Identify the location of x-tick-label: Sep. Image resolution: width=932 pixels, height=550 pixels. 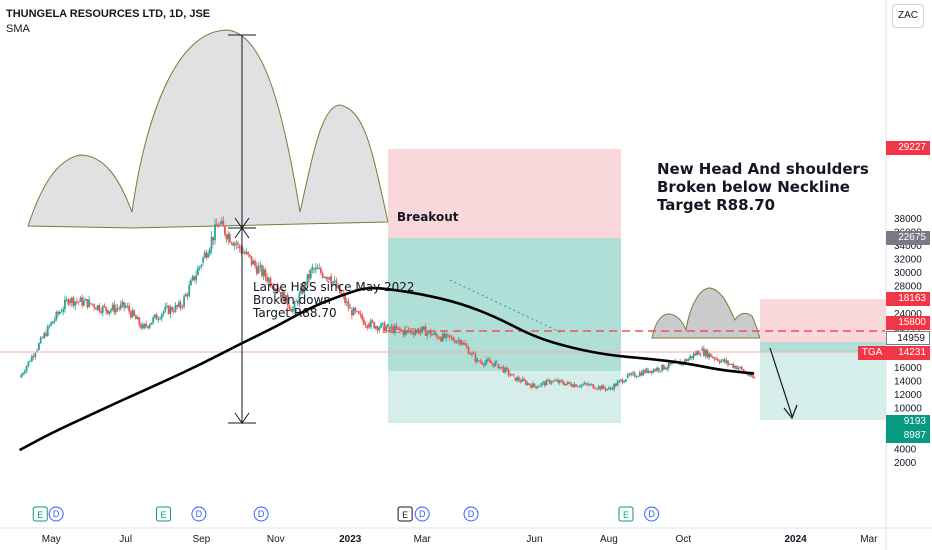
(201, 539).